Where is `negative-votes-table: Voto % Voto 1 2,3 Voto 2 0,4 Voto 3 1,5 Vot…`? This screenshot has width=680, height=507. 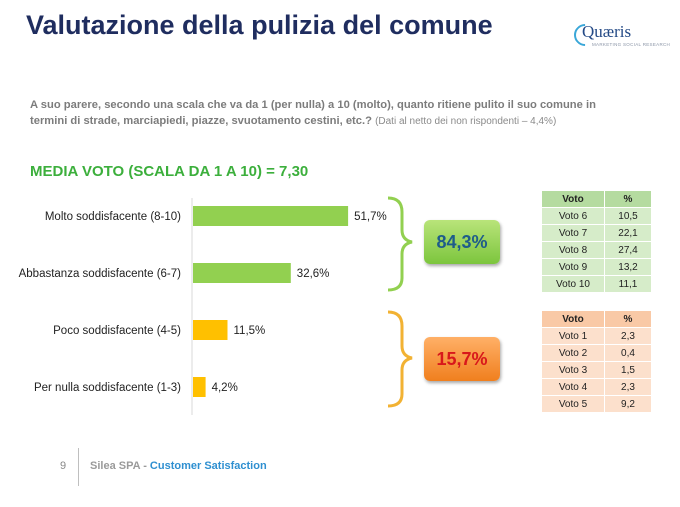 negative-votes-table: Voto % Voto 1 2,3 Voto 2 0,4 Voto 3 1,5 Vot… is located at coordinates (596, 361).